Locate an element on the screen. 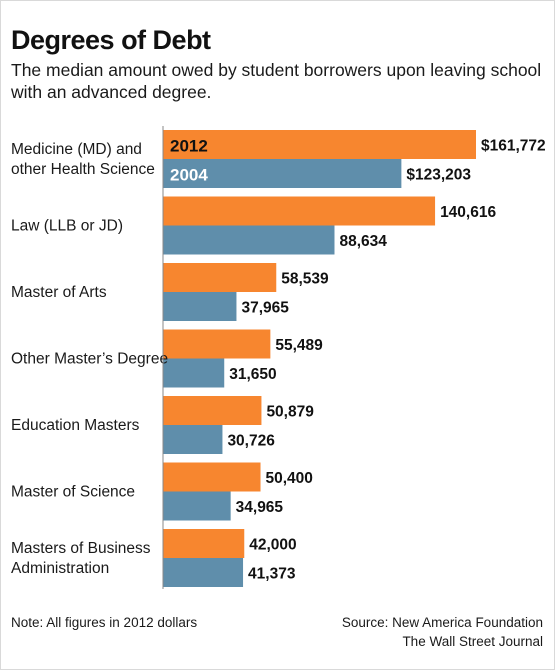  legend-label-2004: 2004 is located at coordinates (189, 175).